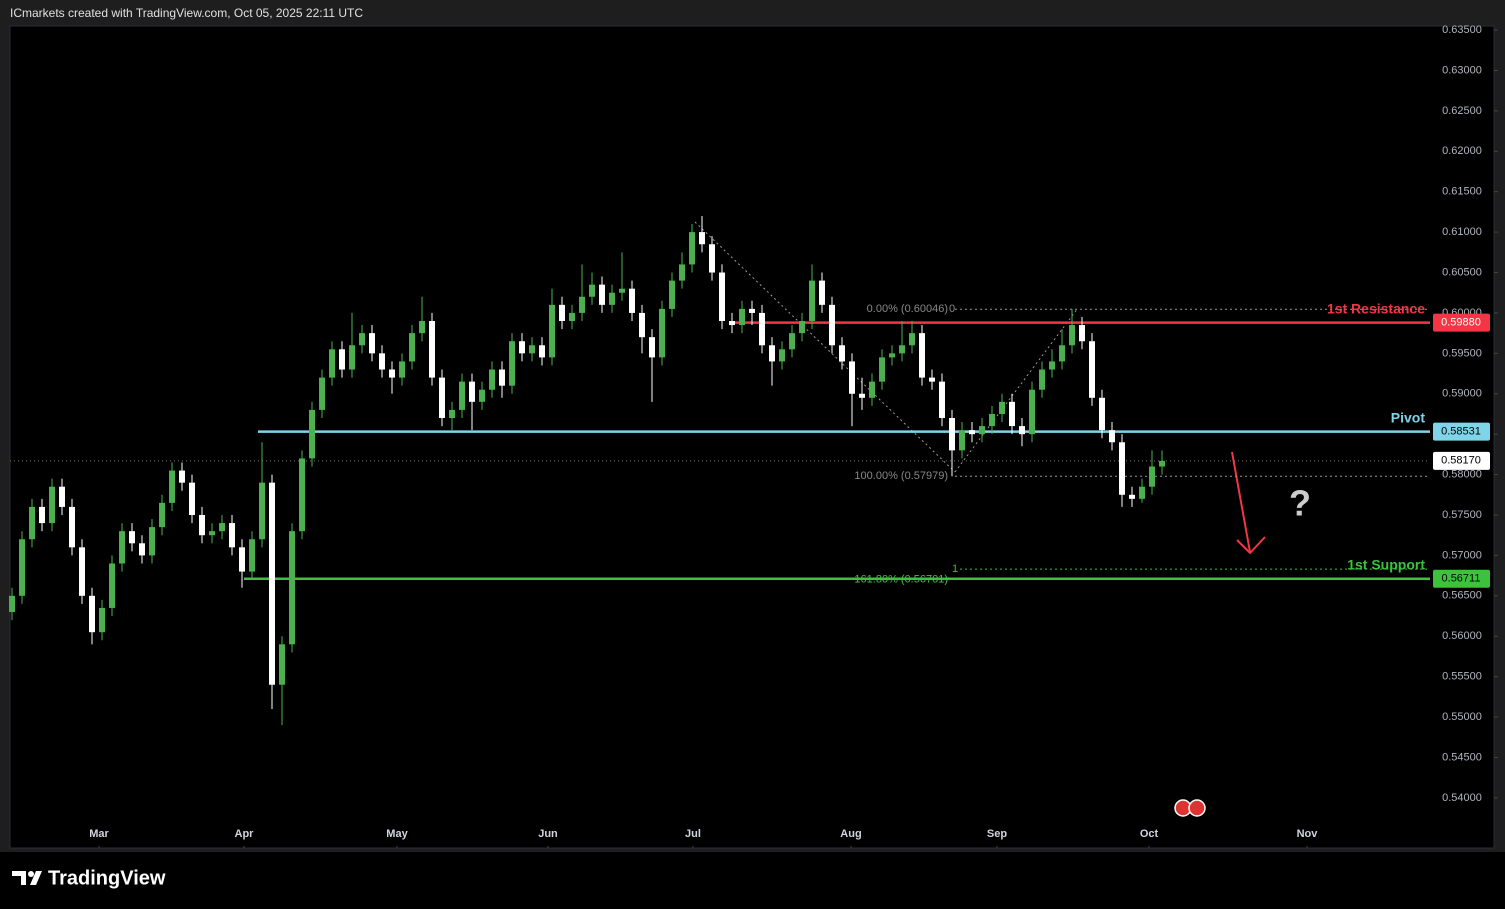 The width and height of the screenshot is (1505, 909). Describe the element at coordinates (901, 476) in the screenshot. I see `fib-label: 100.00% (0.57979)` at that location.